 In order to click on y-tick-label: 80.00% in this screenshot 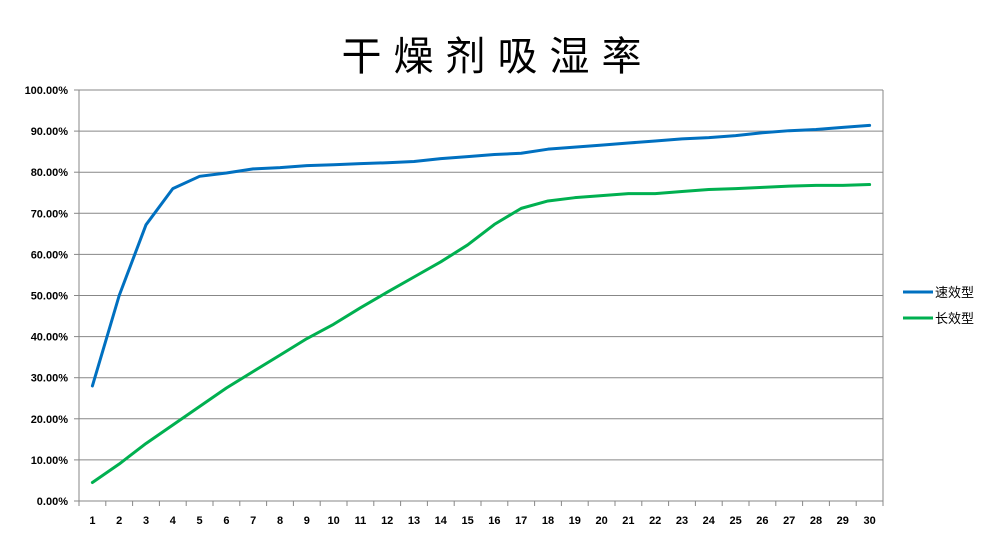, I will do `click(50, 173)`.